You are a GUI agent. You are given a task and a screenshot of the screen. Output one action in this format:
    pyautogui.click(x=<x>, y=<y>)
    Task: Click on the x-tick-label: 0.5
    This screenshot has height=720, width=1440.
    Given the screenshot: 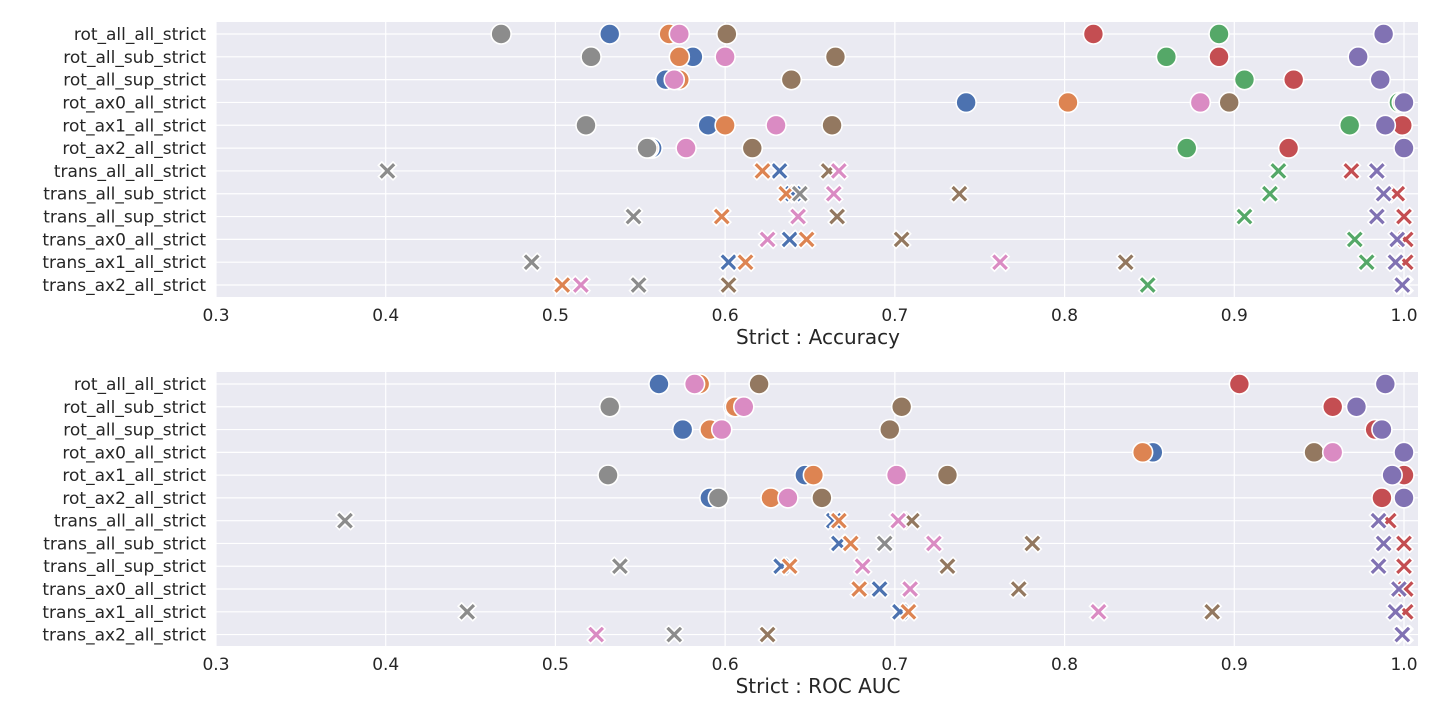 What is the action you would take?
    pyautogui.click(x=555, y=665)
    